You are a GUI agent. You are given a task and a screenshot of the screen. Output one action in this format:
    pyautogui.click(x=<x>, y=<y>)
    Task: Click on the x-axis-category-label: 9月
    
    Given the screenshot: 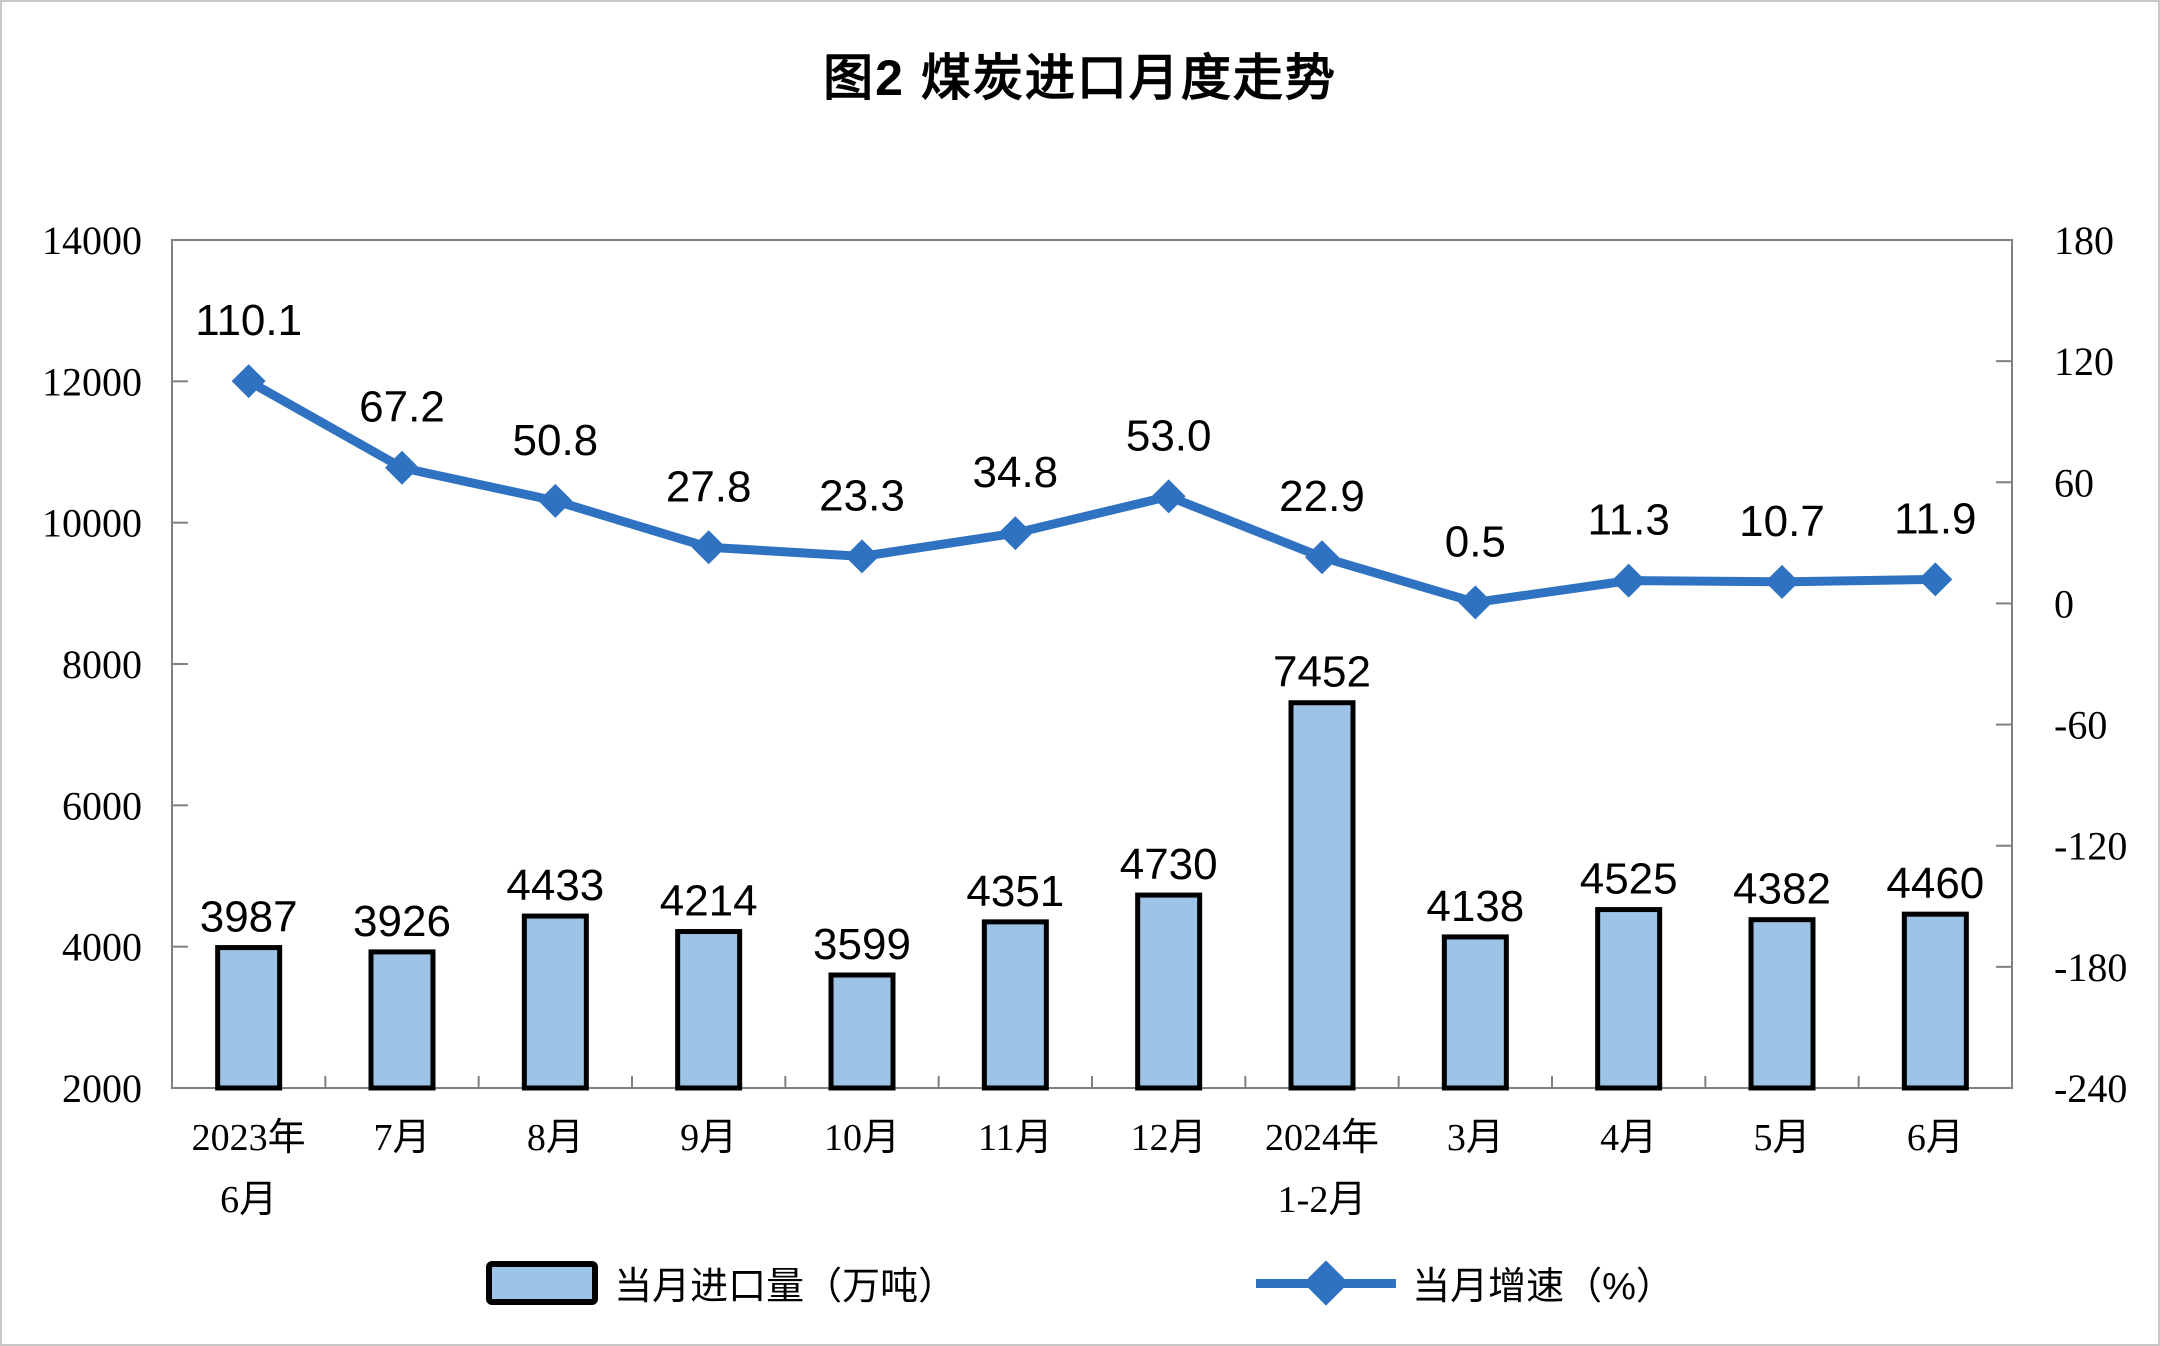 What is the action you would take?
    pyautogui.click(x=708, y=1138)
    